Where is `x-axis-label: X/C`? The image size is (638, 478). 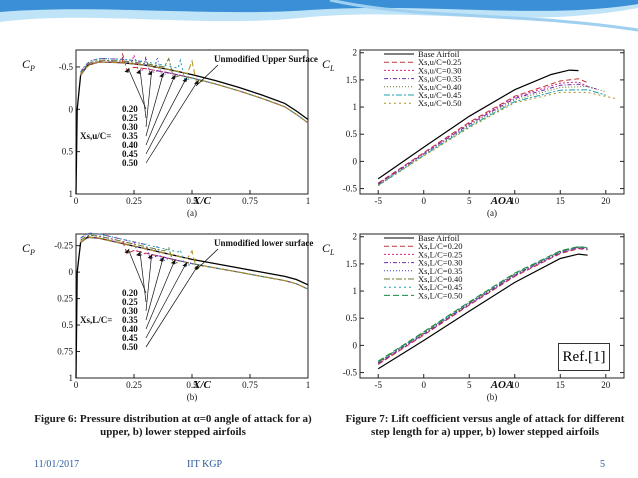
x-axis-label: X/C is located at coordinates (201, 385).